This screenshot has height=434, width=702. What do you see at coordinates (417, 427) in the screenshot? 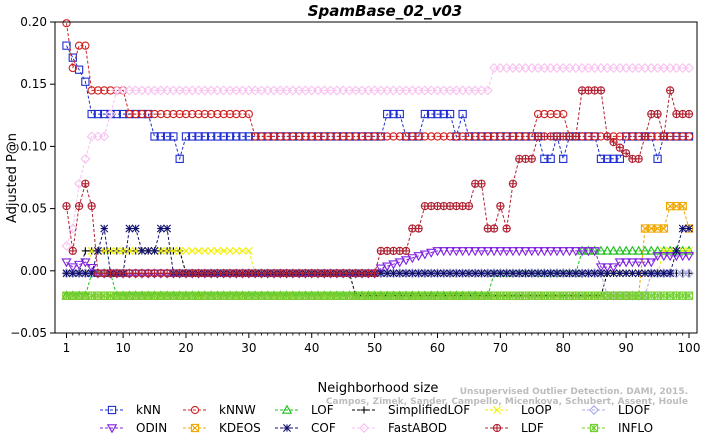
I see `legend-label-fastabod: FastABOD` at bounding box center [417, 427].